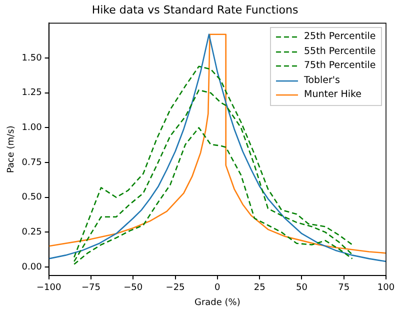  Describe the element at coordinates (340, 51) in the screenshot. I see `legend-label: 55th Percentile` at that location.